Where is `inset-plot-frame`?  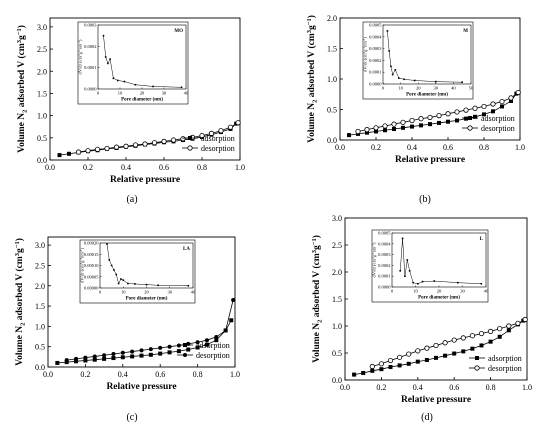
inset-plot-frame is located at coordinates (427, 54).